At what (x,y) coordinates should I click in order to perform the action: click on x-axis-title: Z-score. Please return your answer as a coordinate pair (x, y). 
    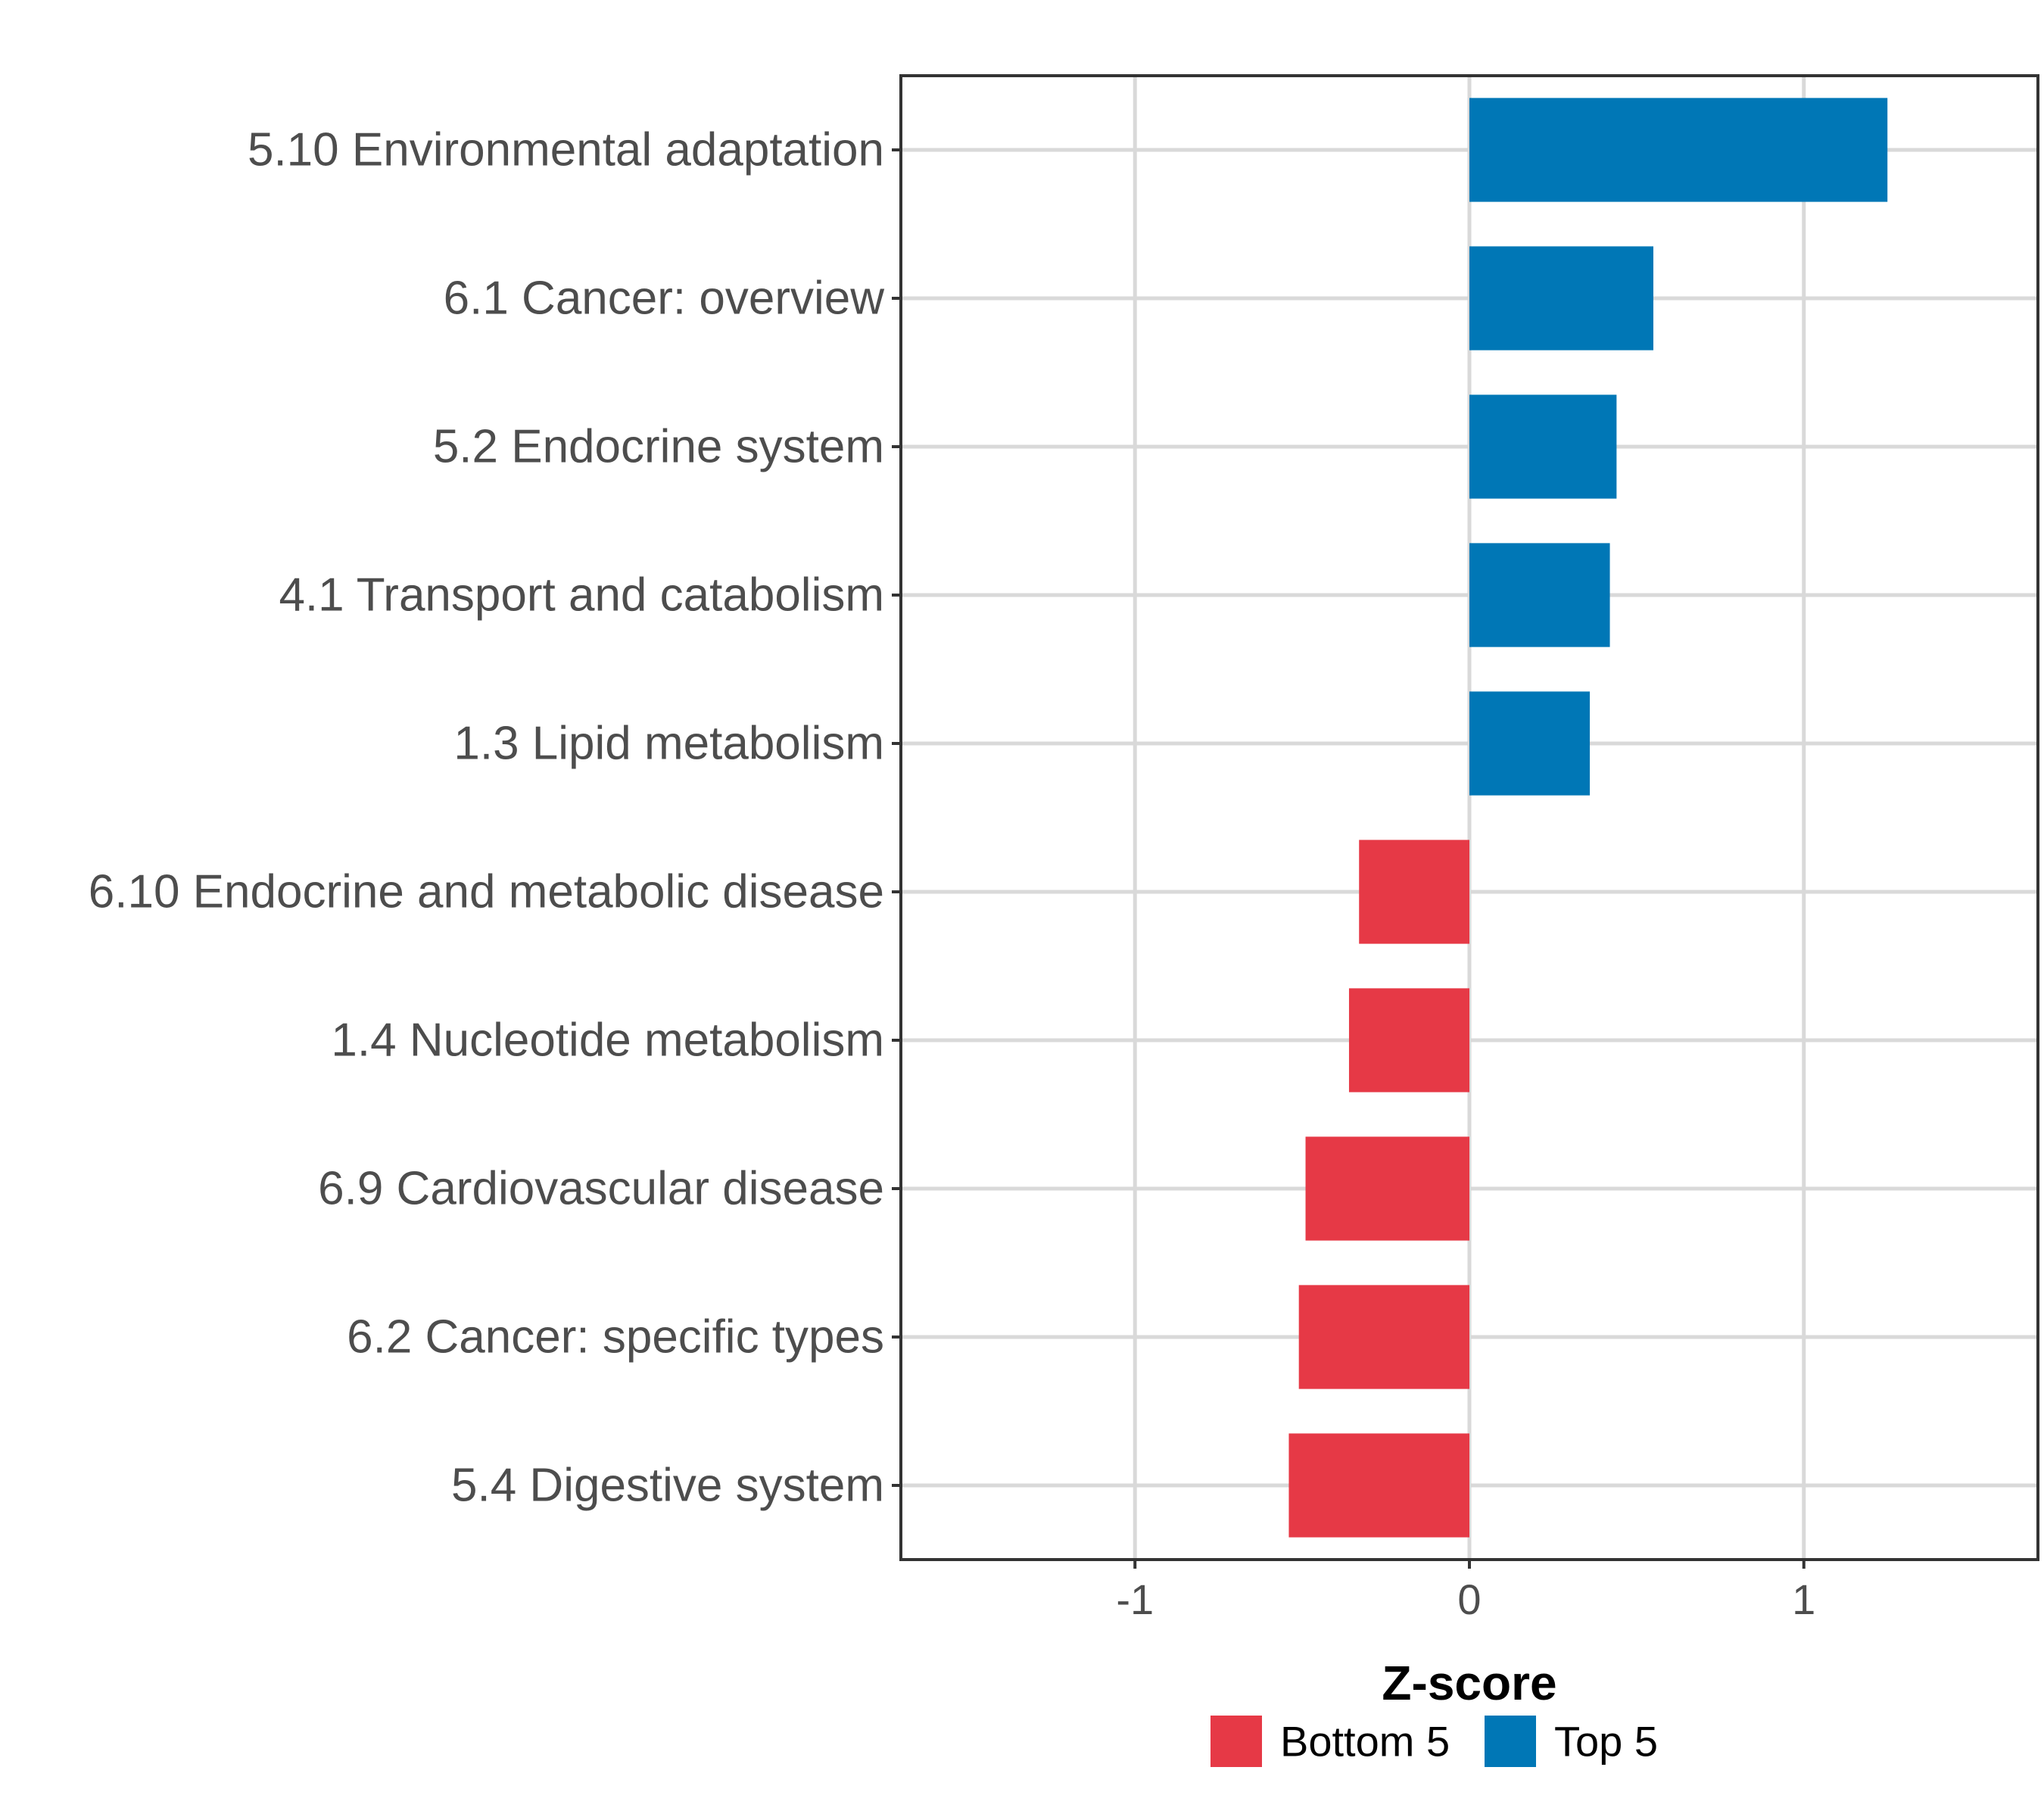
    Looking at the image, I should click on (1469, 1683).